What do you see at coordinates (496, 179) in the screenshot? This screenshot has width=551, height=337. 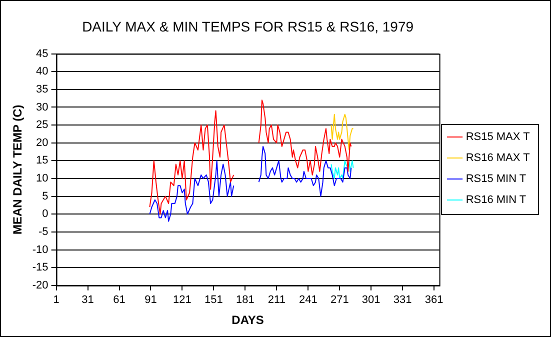 I see `legend-label: RS15 MIN T` at bounding box center [496, 179].